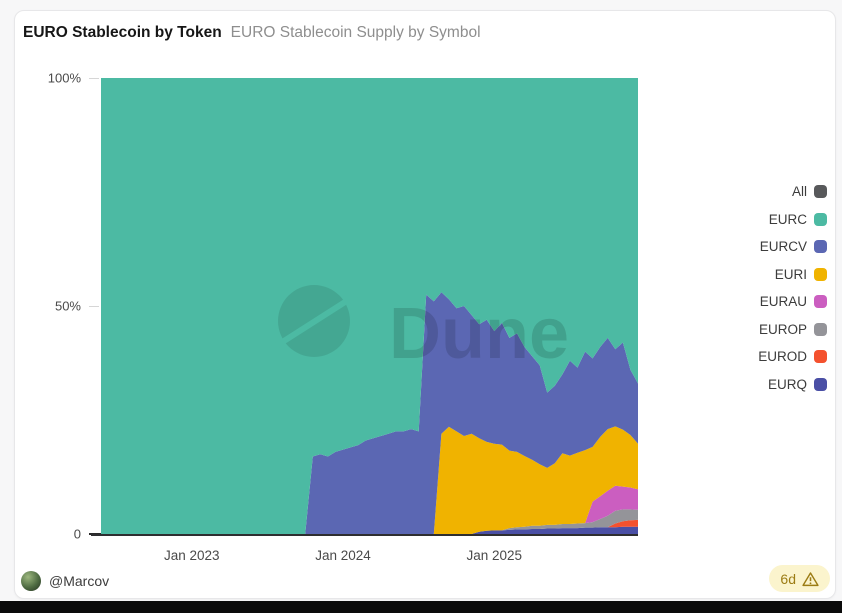 Image resolution: width=842 pixels, height=613 pixels. What do you see at coordinates (31, 581) in the screenshot?
I see `author-avatar` at bounding box center [31, 581].